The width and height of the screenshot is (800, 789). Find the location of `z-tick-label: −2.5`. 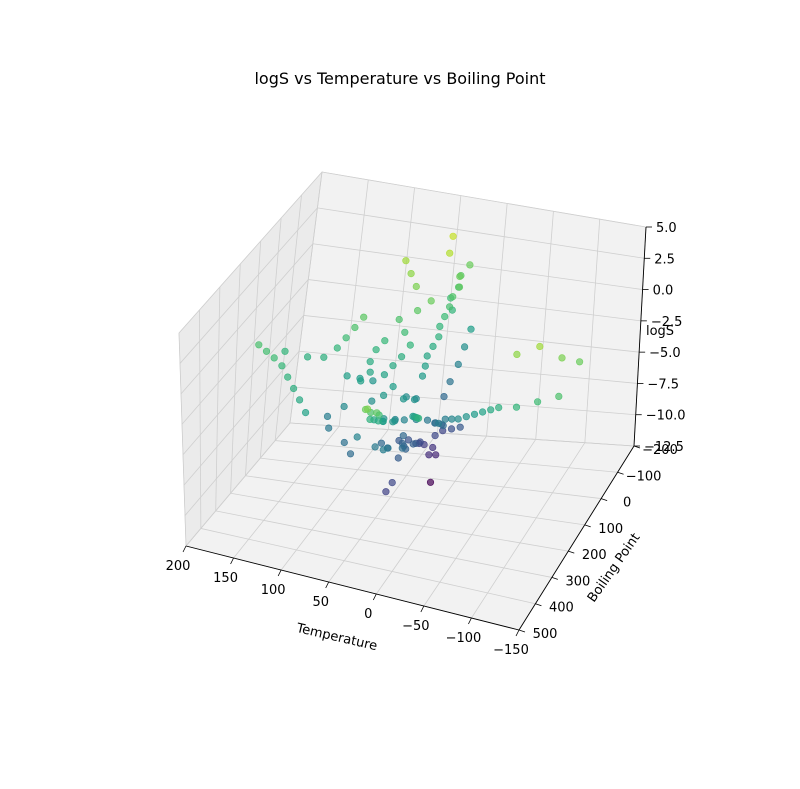

z-tick-label: −2.5 is located at coordinates (667, 322).